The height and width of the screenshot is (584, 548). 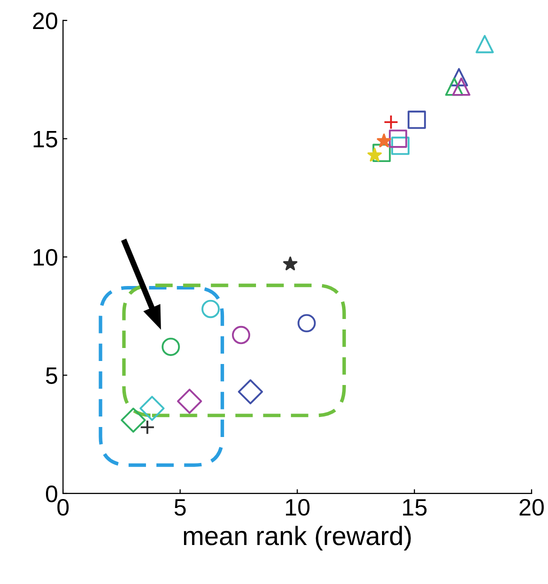 I want to click on y-tick-label: 10, so click(x=46, y=257).